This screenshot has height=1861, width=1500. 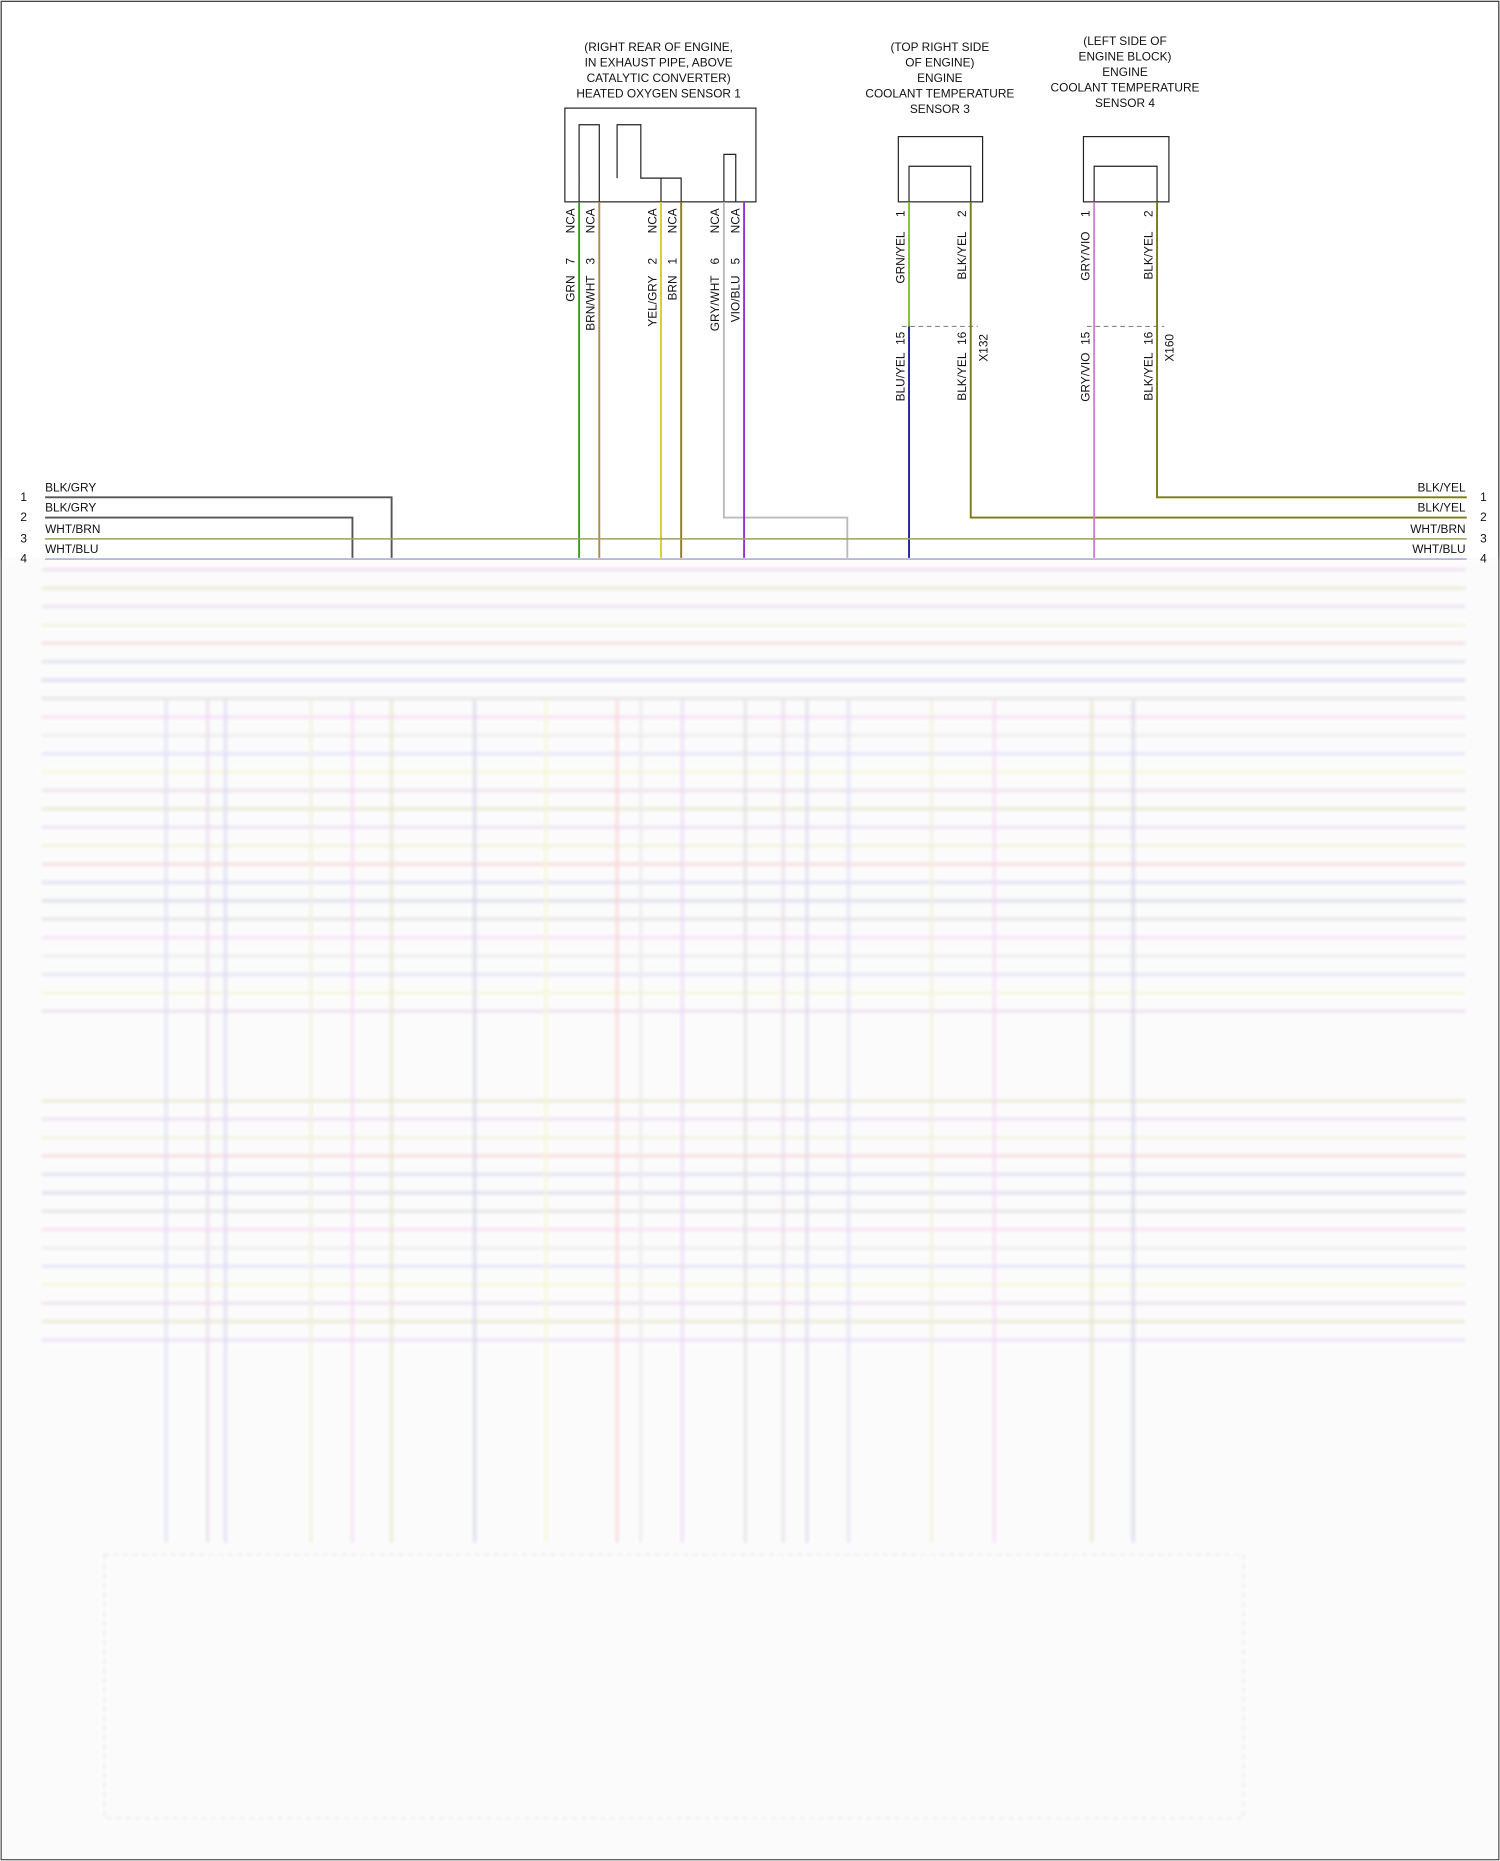 What do you see at coordinates (652, 300) in the screenshot?
I see `wire-label: YEL/GRY` at bounding box center [652, 300].